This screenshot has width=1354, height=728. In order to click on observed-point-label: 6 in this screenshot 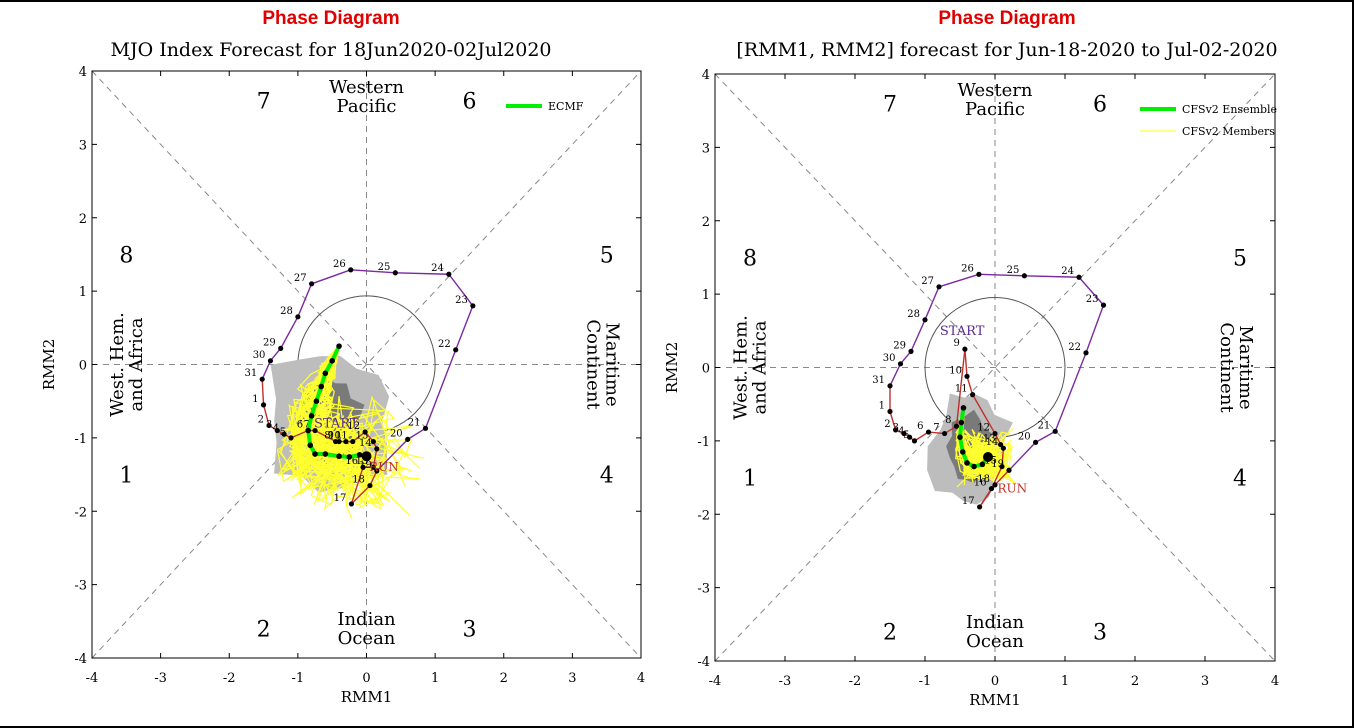, I will do `click(920, 426)`.